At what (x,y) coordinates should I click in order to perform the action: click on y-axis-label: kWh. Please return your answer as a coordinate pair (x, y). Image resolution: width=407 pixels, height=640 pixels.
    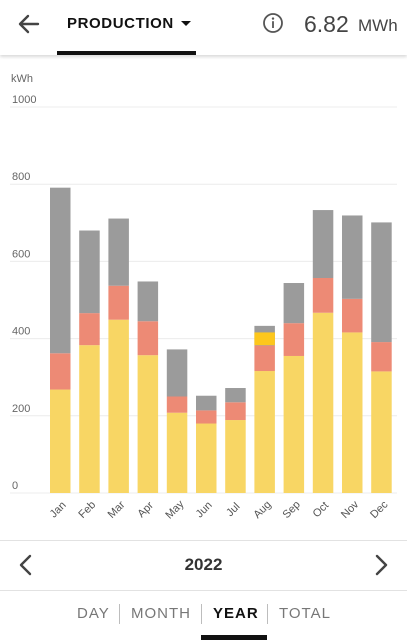
    Looking at the image, I should click on (22, 79).